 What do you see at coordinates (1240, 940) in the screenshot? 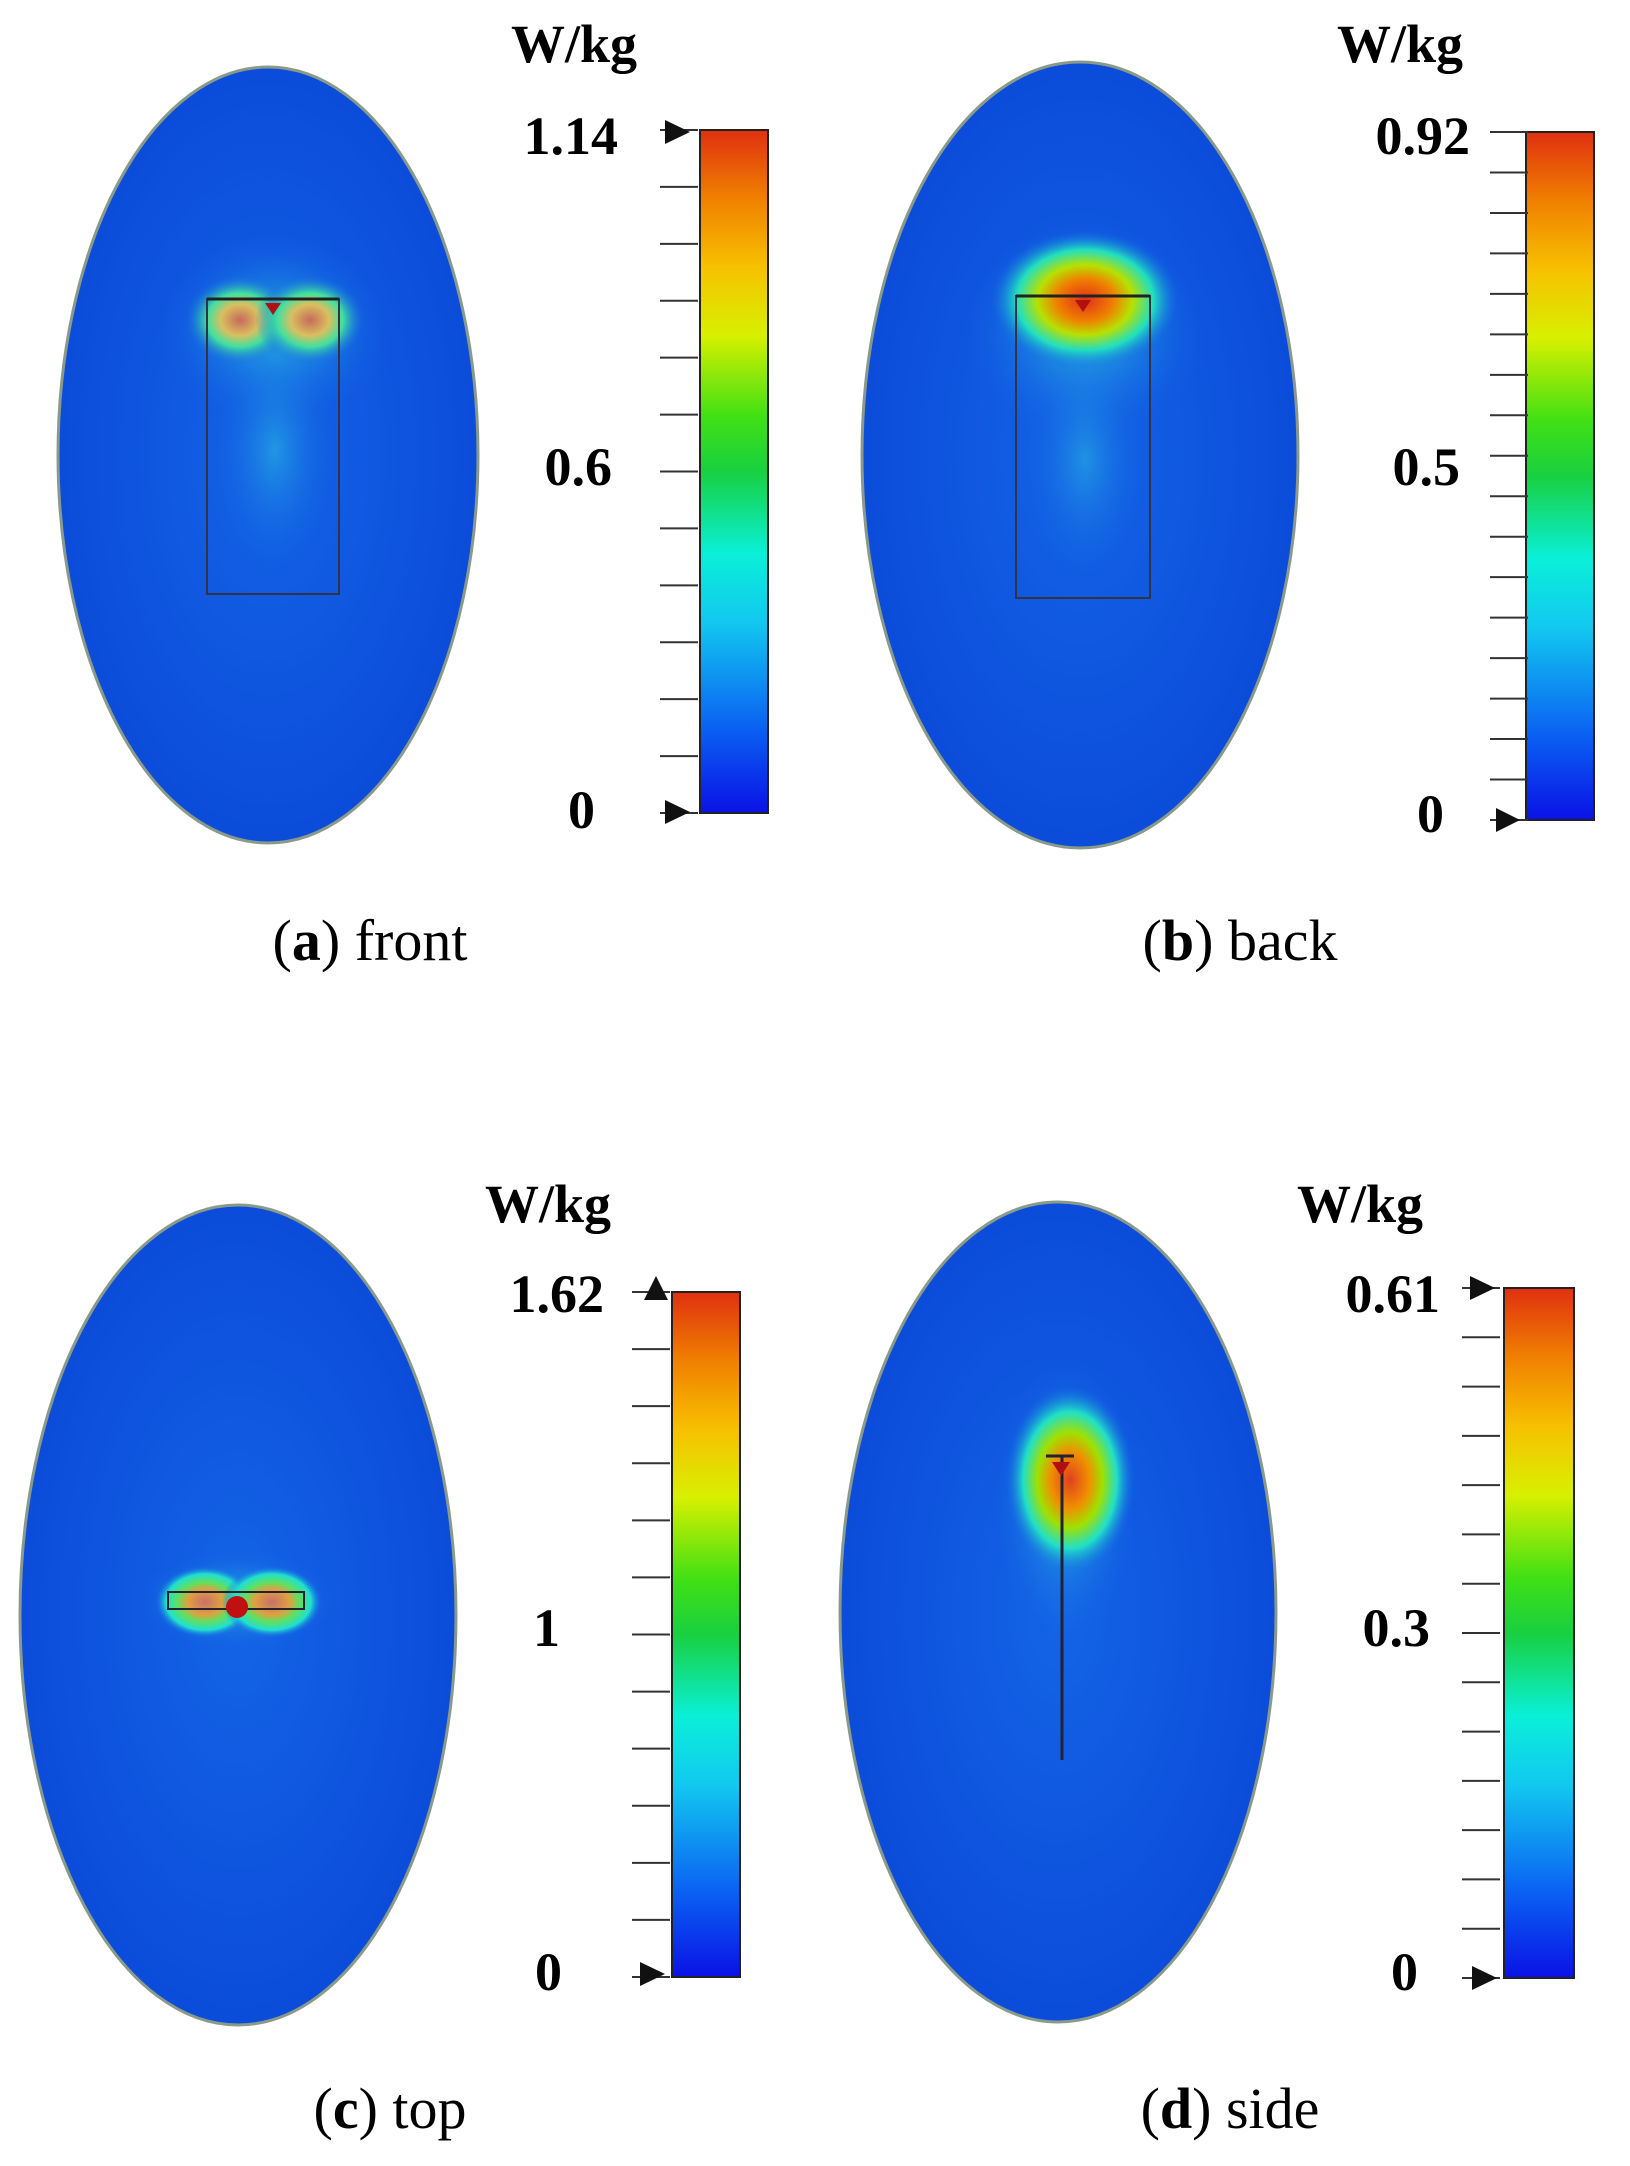
I see `panel-caption: (b) back` at bounding box center [1240, 940].